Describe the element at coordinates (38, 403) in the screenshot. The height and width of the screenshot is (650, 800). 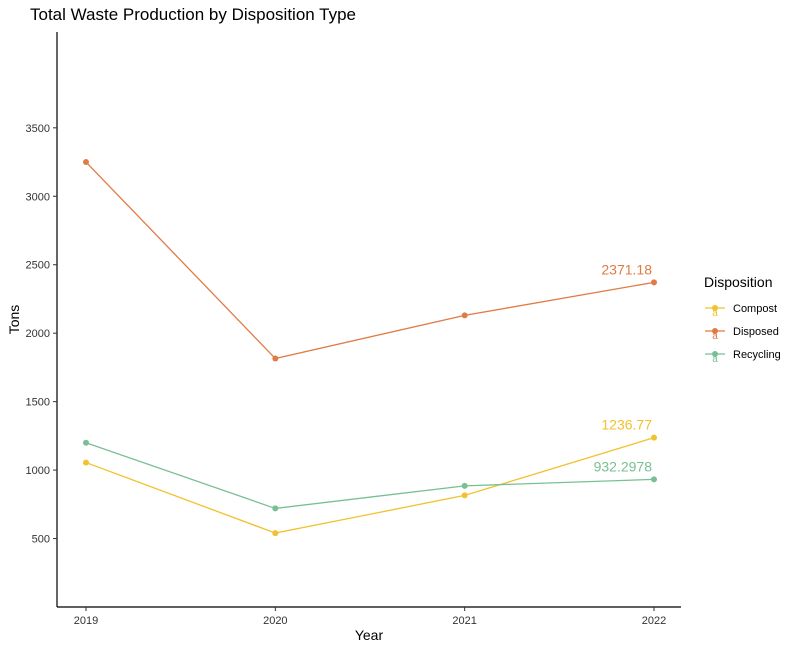
I see `y-tick-label: 1500` at that location.